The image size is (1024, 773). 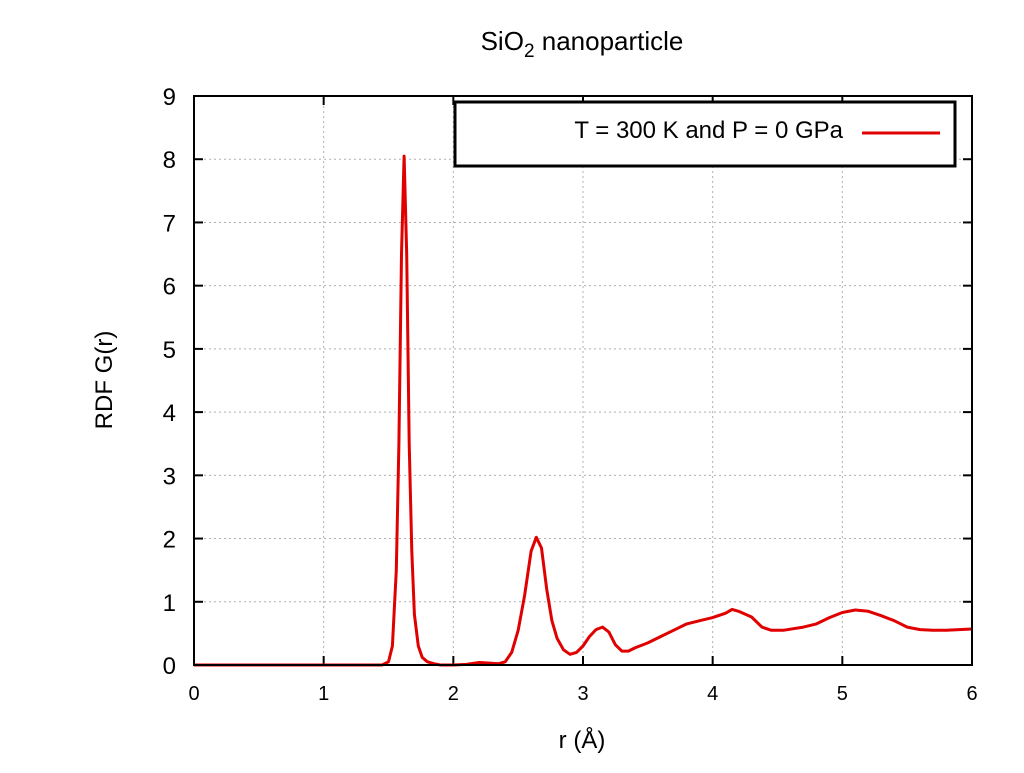 What do you see at coordinates (582, 740) in the screenshot?
I see `x-axis-label: r (Å)` at bounding box center [582, 740].